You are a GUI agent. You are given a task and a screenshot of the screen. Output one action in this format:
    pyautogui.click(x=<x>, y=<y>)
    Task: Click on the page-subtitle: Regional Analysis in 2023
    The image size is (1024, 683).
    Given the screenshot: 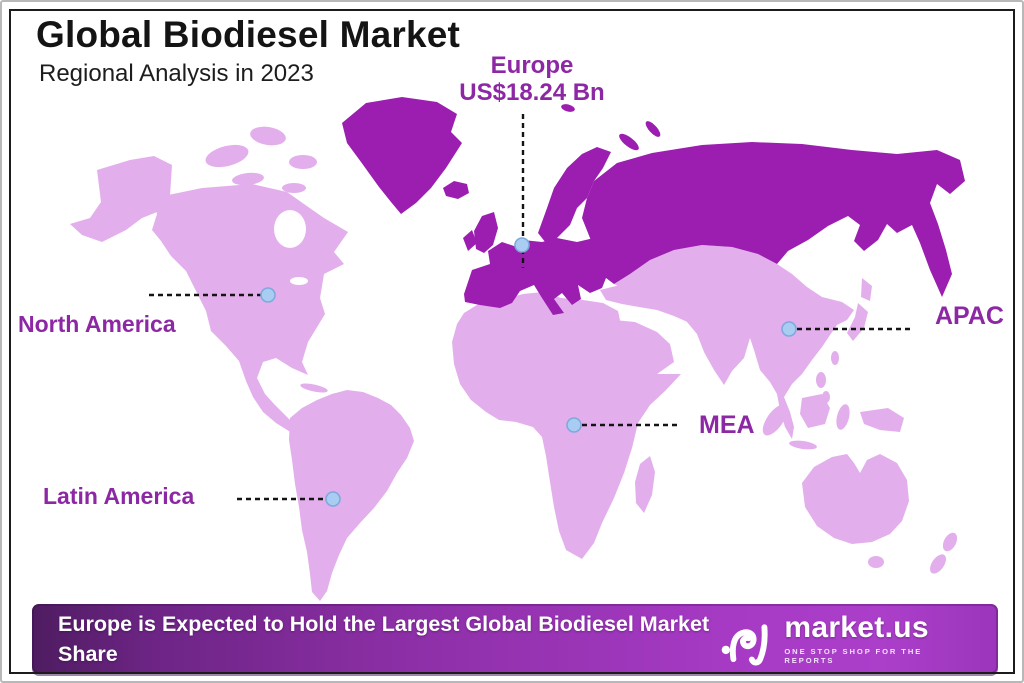 What is the action you would take?
    pyautogui.click(x=176, y=73)
    